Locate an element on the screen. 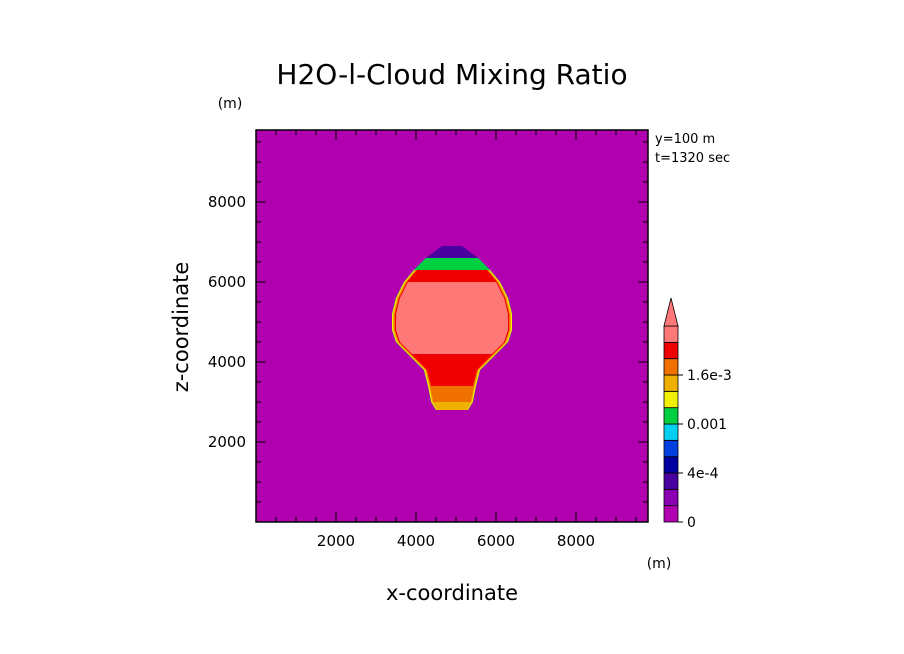  colorbar-extend-arrow is located at coordinates (671, 312).